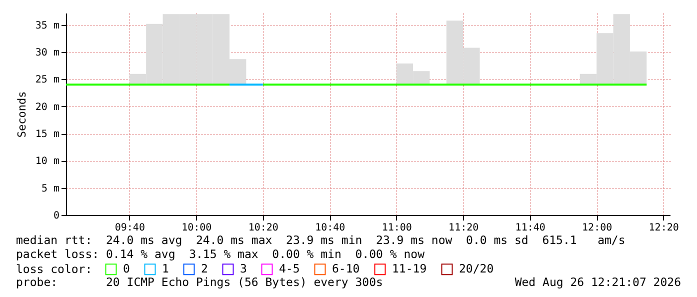  What do you see at coordinates (330, 228) in the screenshot?
I see `x-tick-label: 10:40` at bounding box center [330, 228].